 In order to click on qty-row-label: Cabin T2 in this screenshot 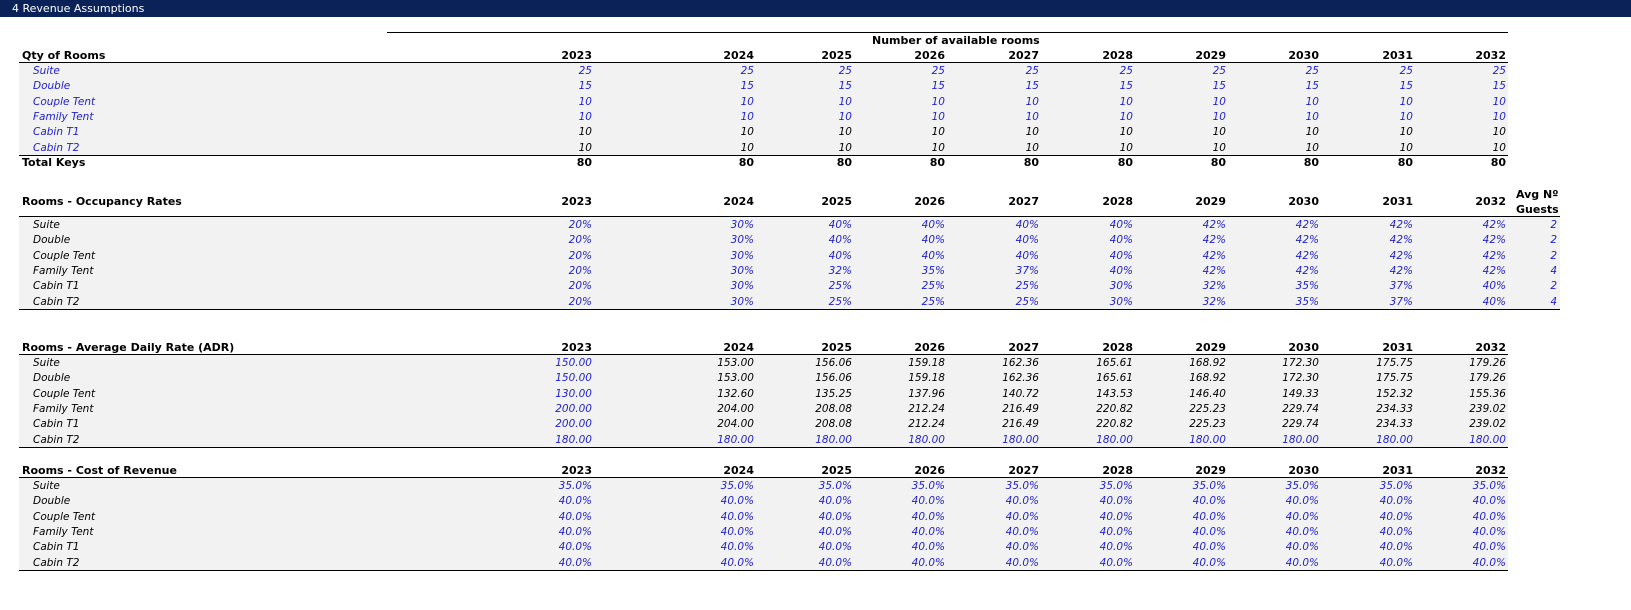, I will do `click(56, 147)`.